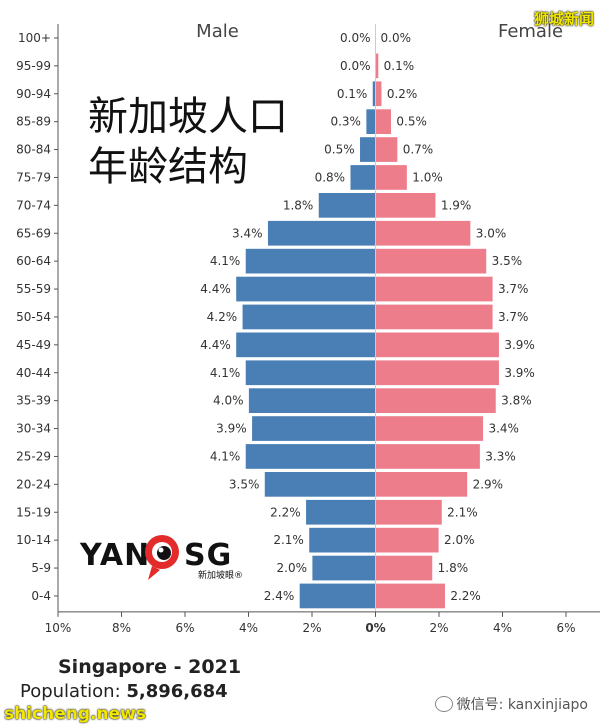 This screenshot has width=602, height=728. I want to click on population-line: Population: 5,896,684, so click(124, 691).